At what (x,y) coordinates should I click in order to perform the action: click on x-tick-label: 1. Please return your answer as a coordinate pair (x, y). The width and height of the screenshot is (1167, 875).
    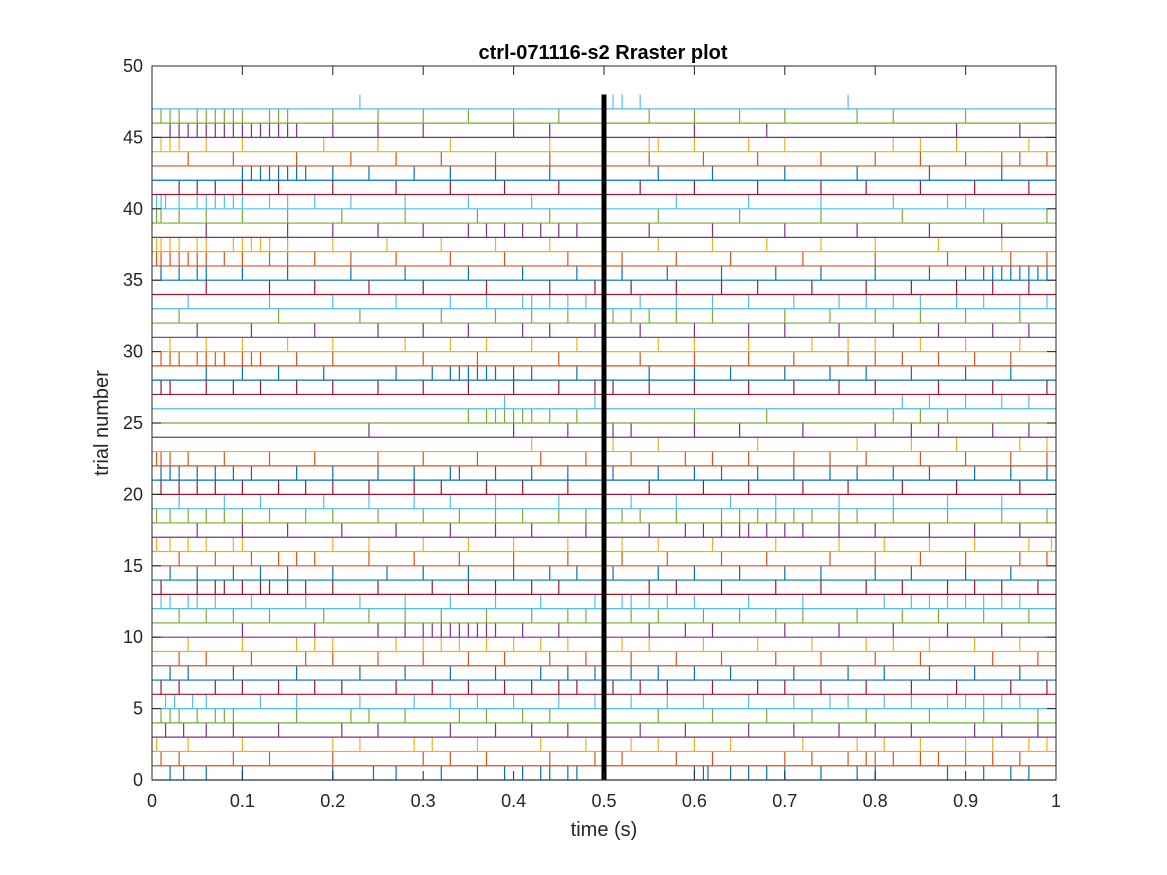
    Looking at the image, I should click on (1056, 801).